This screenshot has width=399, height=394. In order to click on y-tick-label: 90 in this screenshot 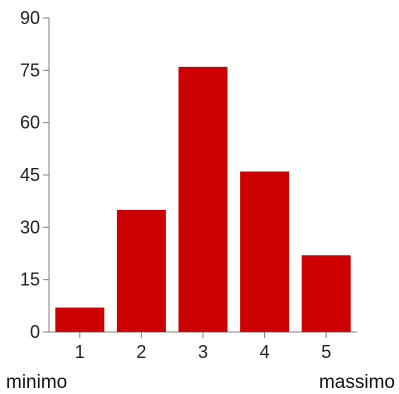, I will do `click(30, 18)`.